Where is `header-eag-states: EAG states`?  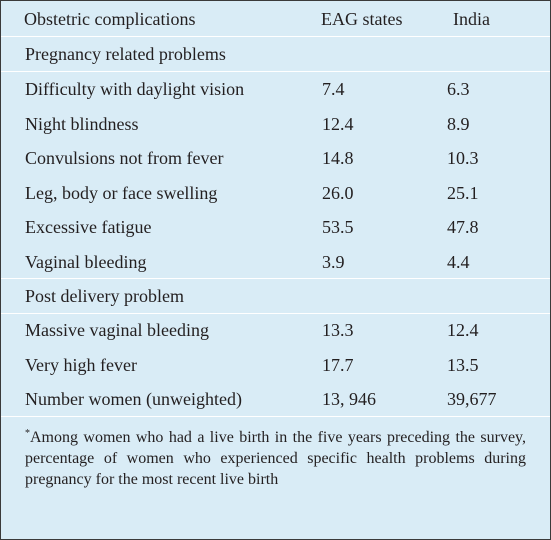
header-eag-states: EAG states is located at coordinates (362, 19).